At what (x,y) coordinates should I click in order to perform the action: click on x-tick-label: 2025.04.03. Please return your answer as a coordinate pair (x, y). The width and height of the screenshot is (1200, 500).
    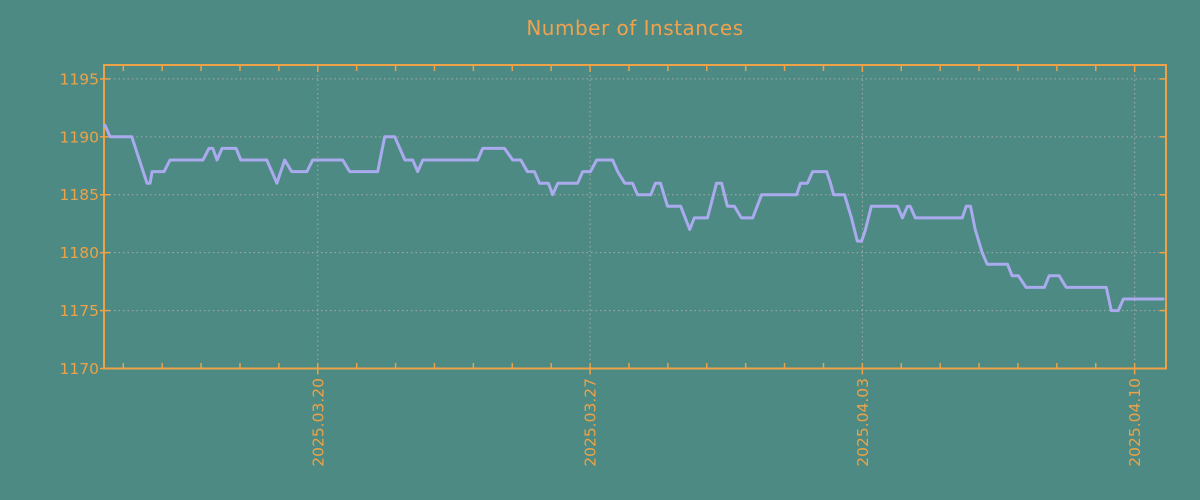
    Looking at the image, I should click on (863, 422).